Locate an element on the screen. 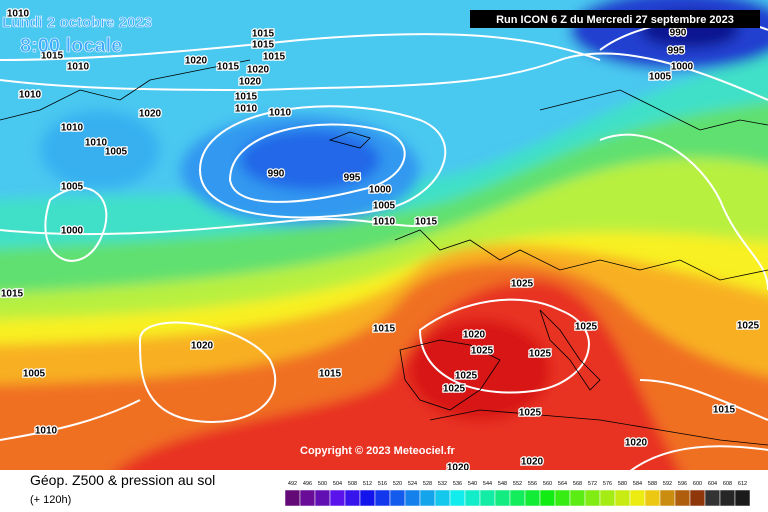 The height and width of the screenshot is (512, 768). scale-label: 560 is located at coordinates (547, 484).